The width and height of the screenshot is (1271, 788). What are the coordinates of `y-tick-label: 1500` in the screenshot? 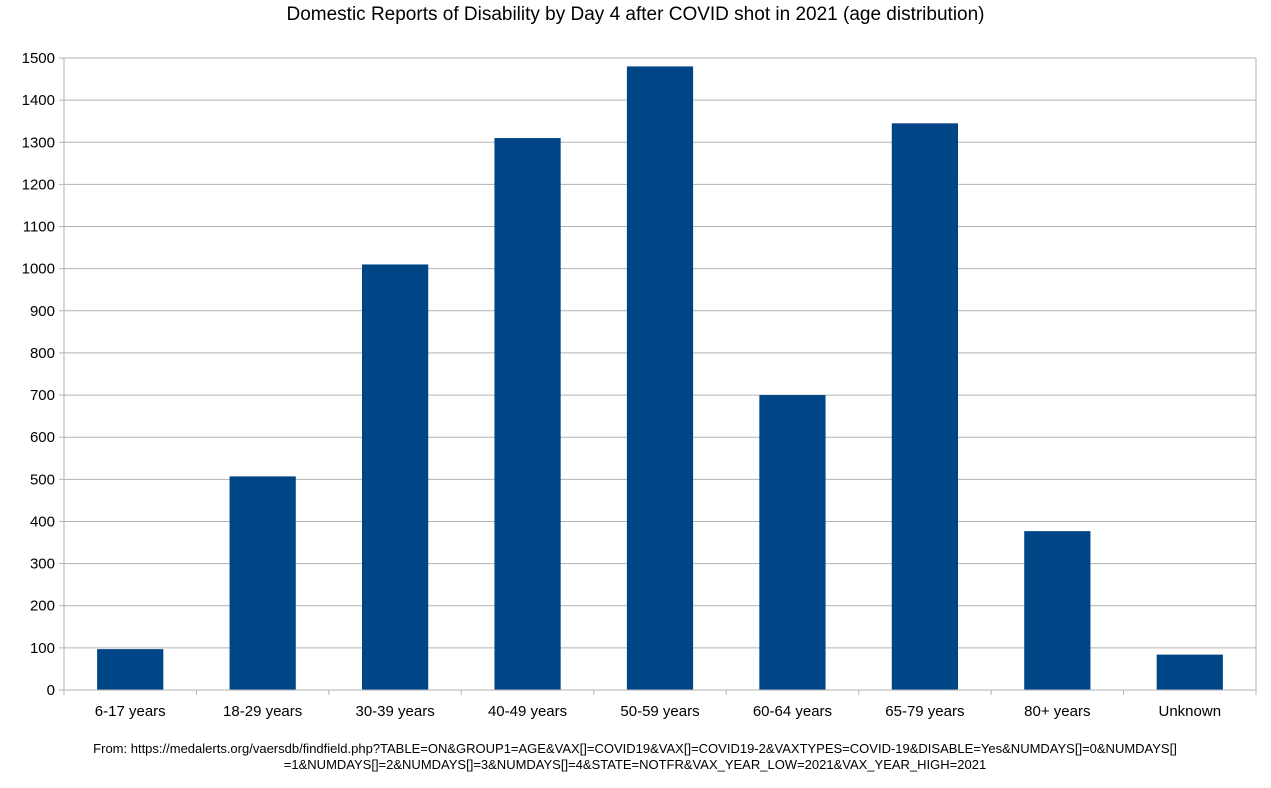 It's located at (38, 58).